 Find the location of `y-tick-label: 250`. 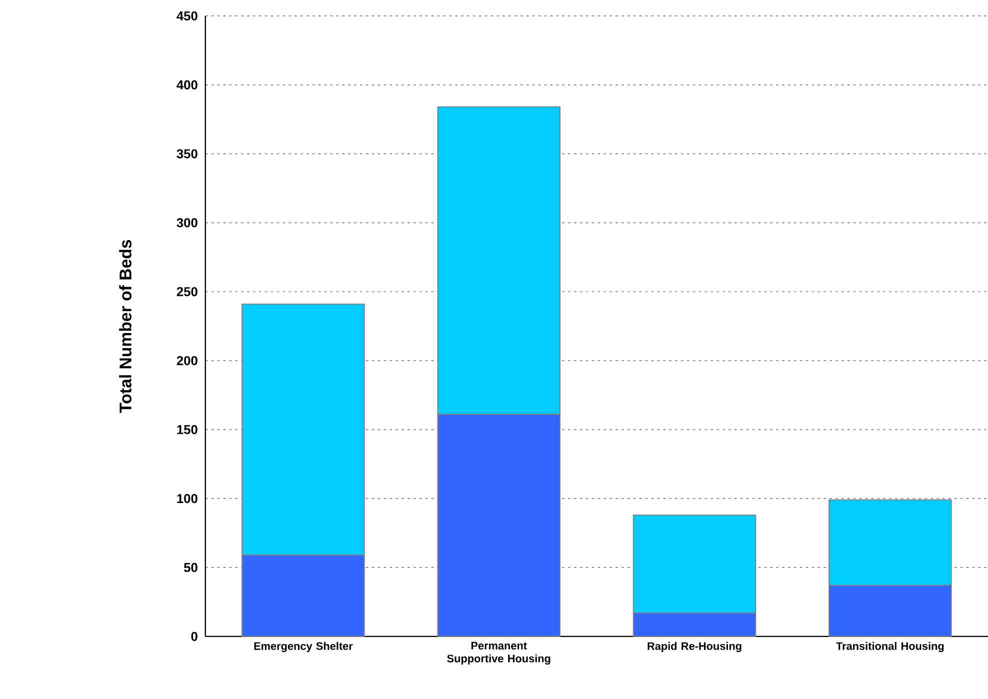

y-tick-label: 250 is located at coordinates (187, 291).